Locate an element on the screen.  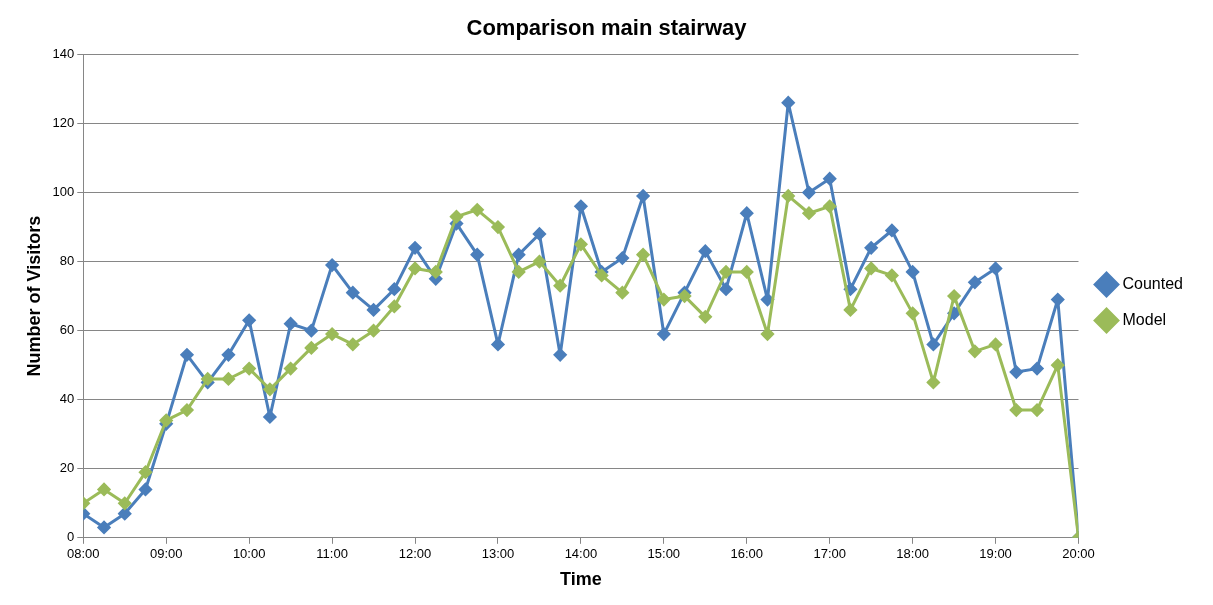
y-tick-label: 20 is located at coordinates (67, 468).